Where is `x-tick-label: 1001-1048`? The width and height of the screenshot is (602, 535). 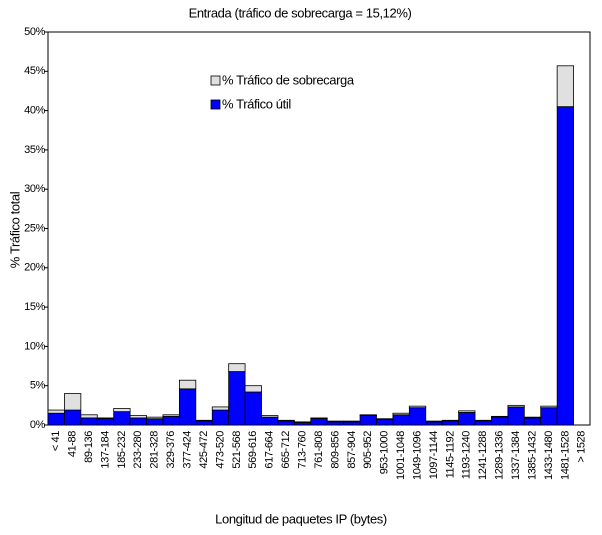 x-tick-label: 1001-1048 is located at coordinates (401, 455).